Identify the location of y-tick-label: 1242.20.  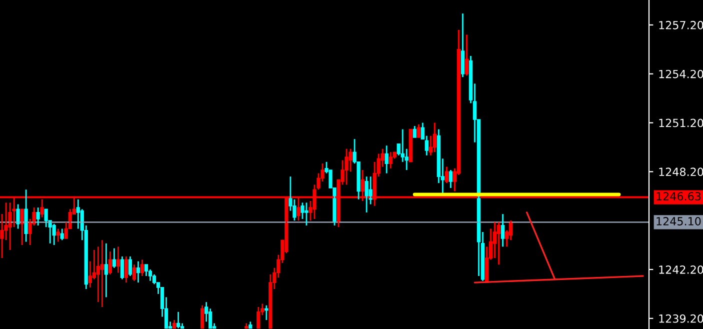
(681, 269).